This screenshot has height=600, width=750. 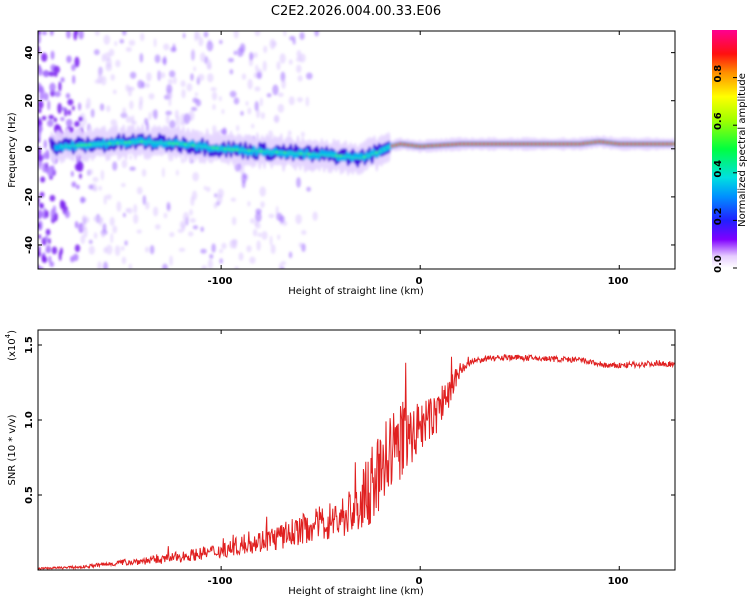 What do you see at coordinates (29, 420) in the screenshot?
I see `bottom-y-tick-label: 1.0` at bounding box center [29, 420].